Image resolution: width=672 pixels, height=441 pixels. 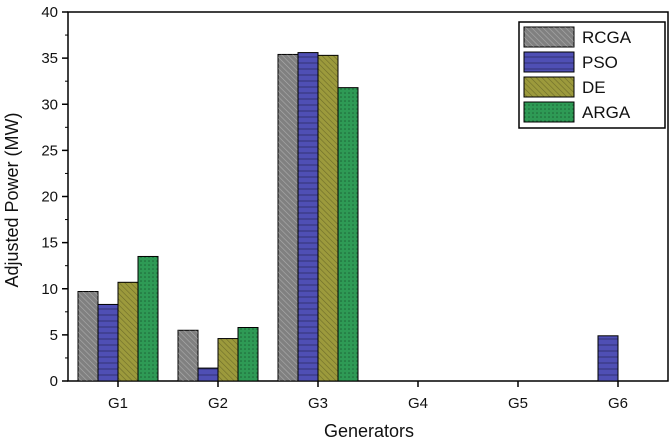 What do you see at coordinates (606, 112) in the screenshot?
I see `legend-label: ARGA` at bounding box center [606, 112].